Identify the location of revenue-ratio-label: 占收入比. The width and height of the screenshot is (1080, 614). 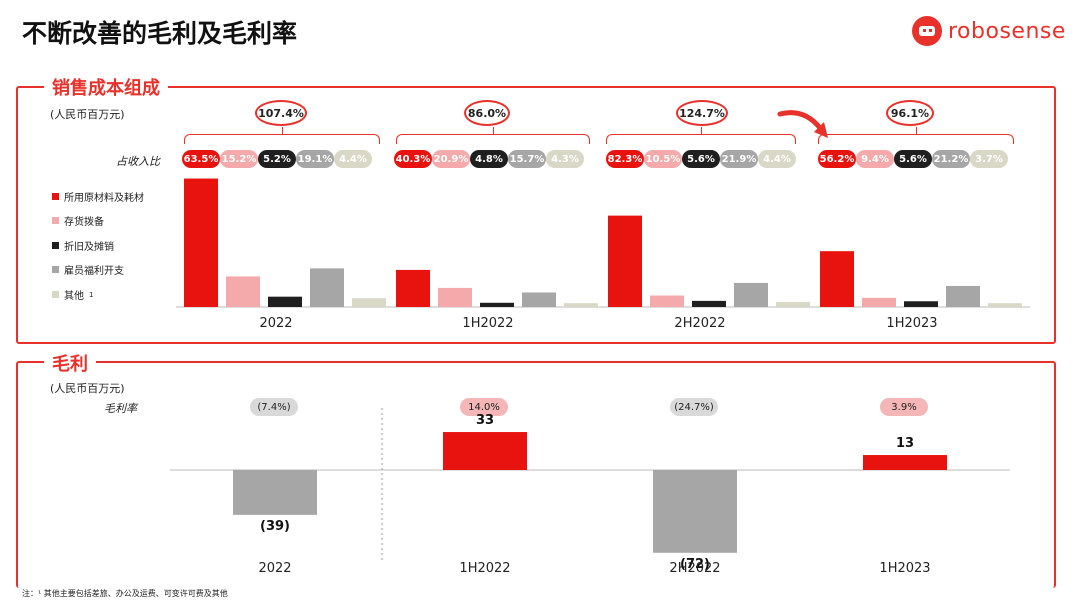
(138, 161).